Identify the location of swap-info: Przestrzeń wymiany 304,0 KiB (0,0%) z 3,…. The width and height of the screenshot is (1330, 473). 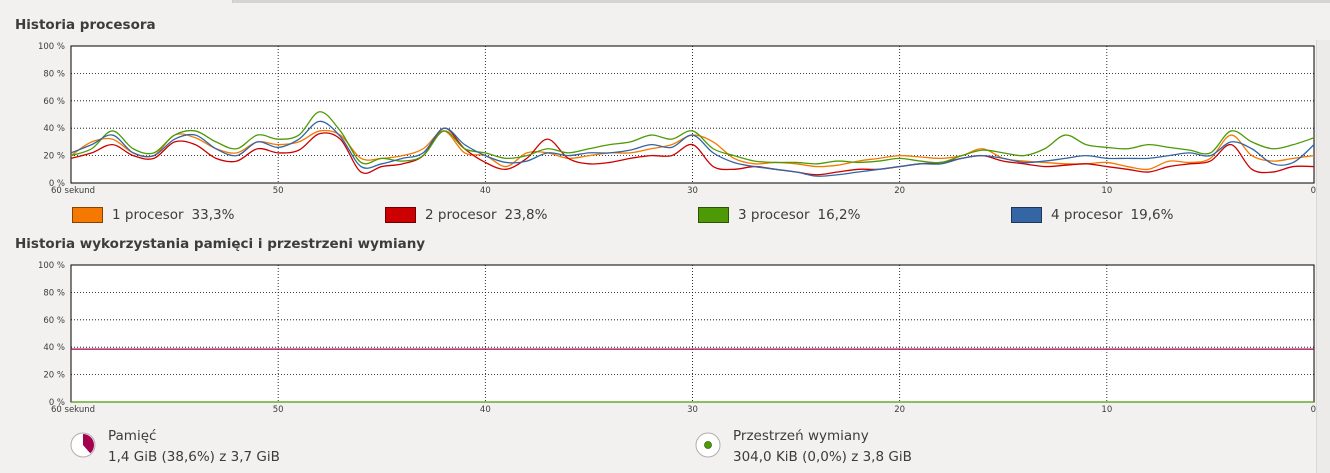
(803, 447).